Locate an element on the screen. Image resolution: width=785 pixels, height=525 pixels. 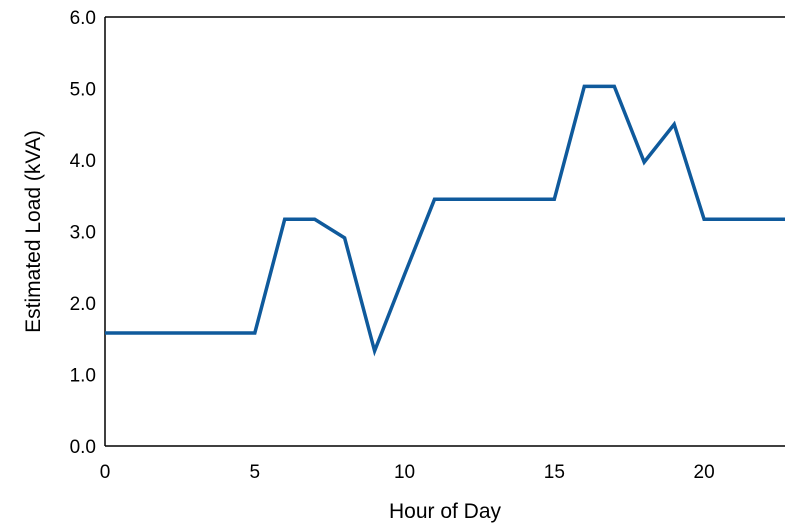
x-axis-title: Hour of Day is located at coordinates (445, 511).